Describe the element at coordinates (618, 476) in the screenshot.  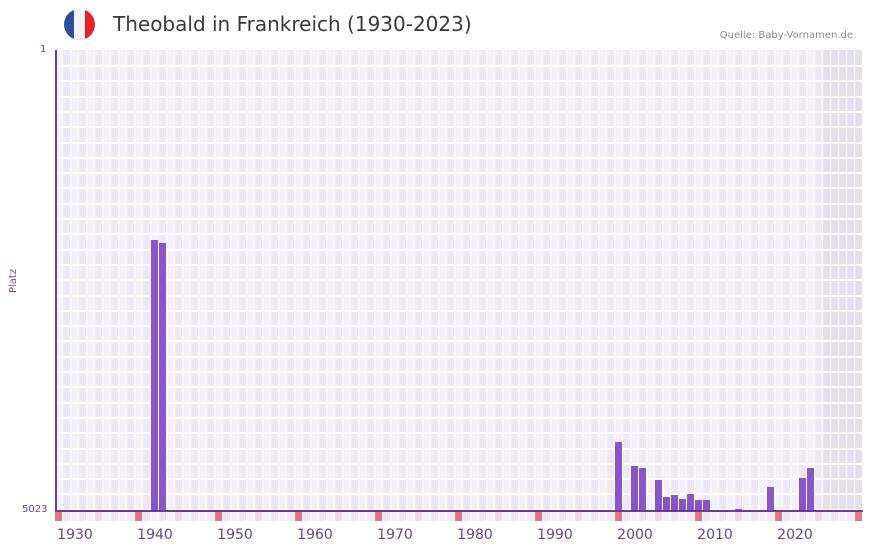
I see `bar-1998` at that location.